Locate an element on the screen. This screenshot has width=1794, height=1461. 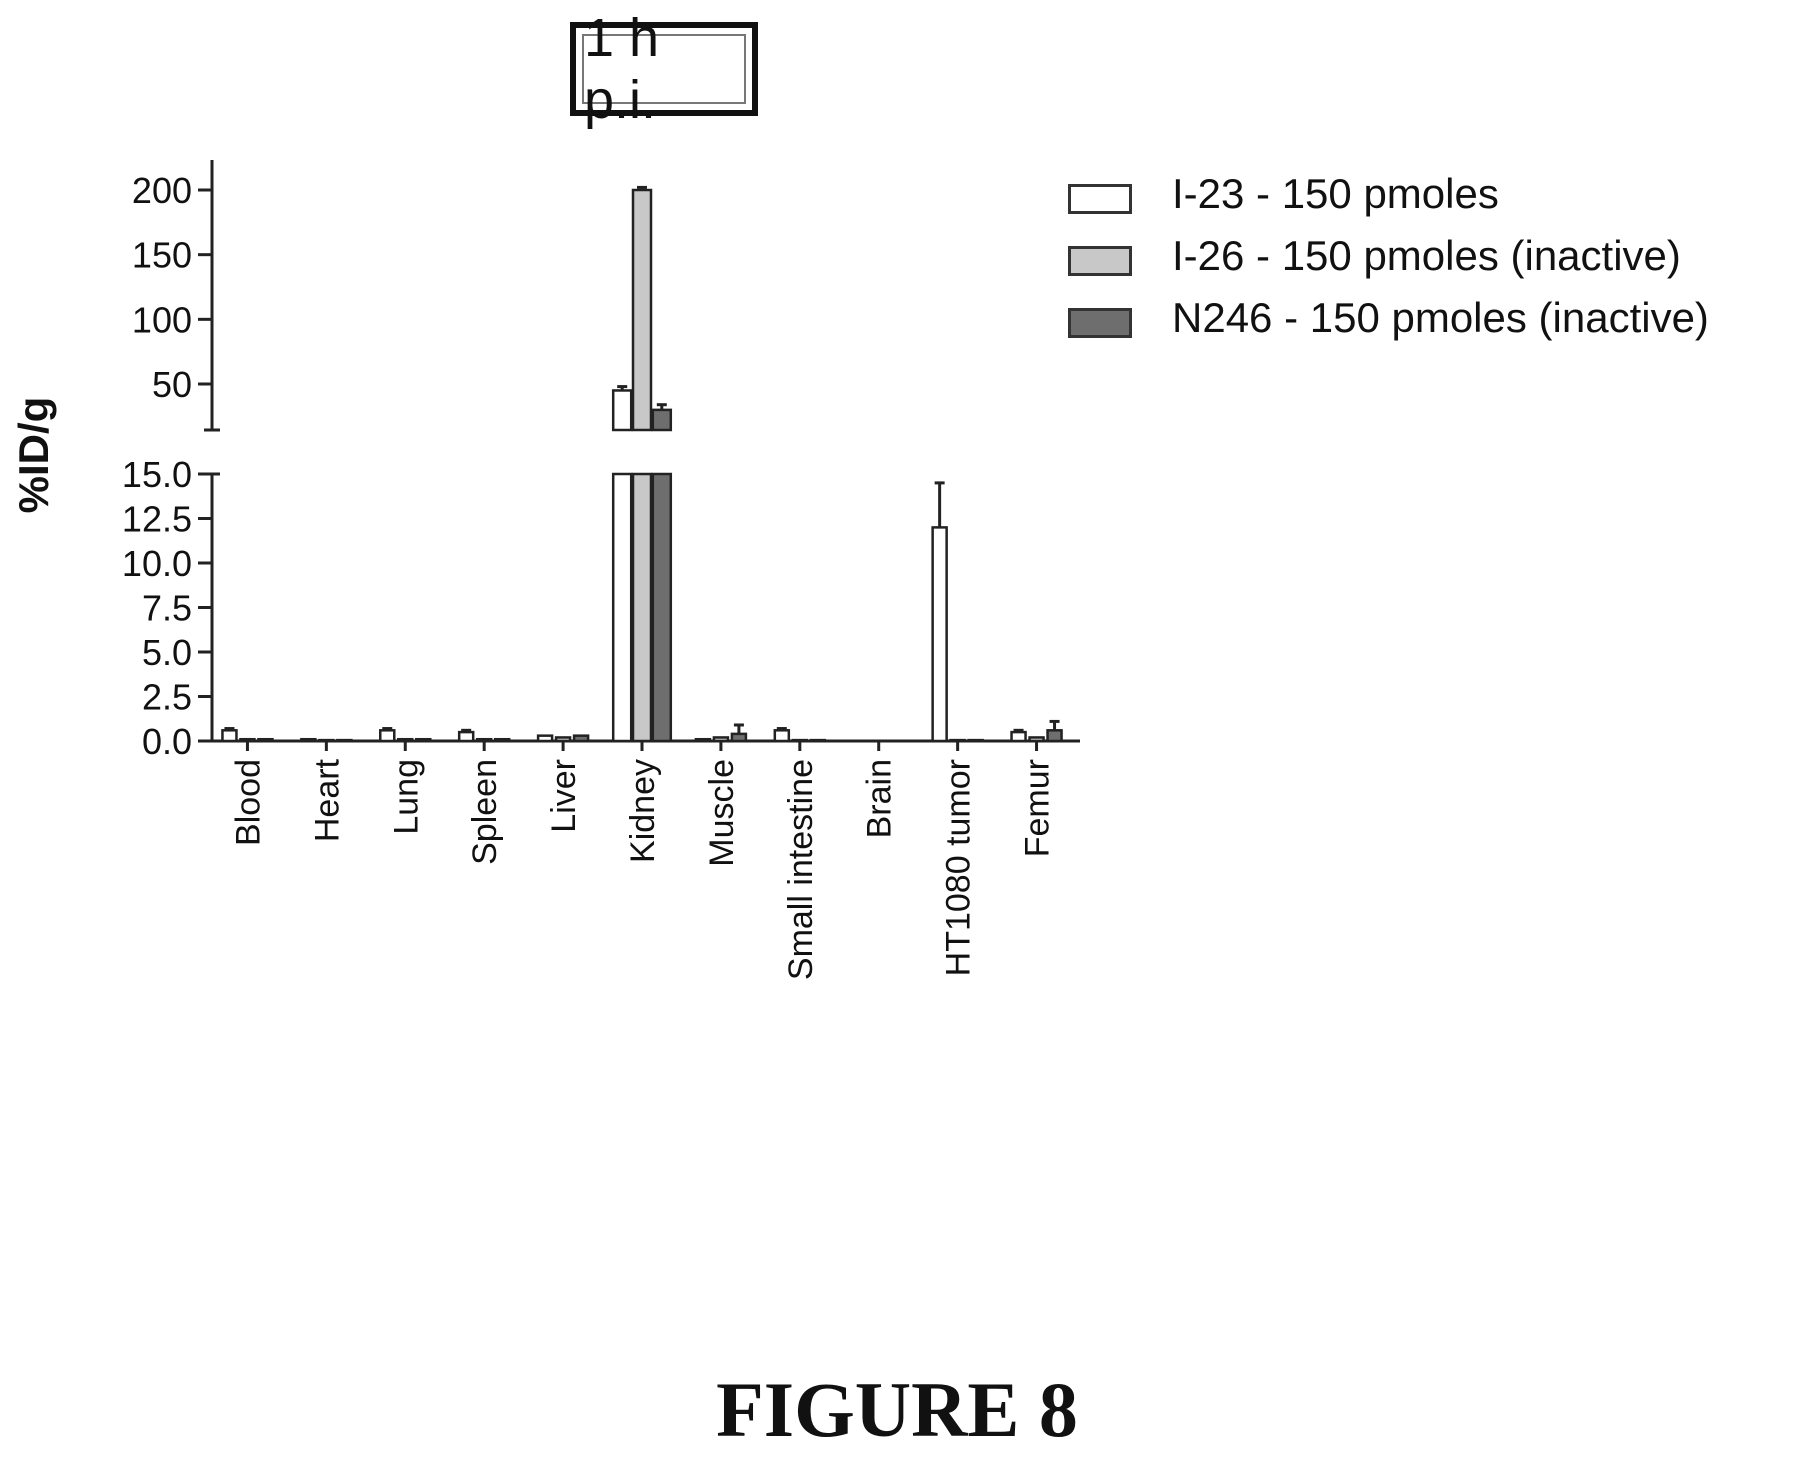
y-tick-label-lower: 15.0 is located at coordinates (157, 474).